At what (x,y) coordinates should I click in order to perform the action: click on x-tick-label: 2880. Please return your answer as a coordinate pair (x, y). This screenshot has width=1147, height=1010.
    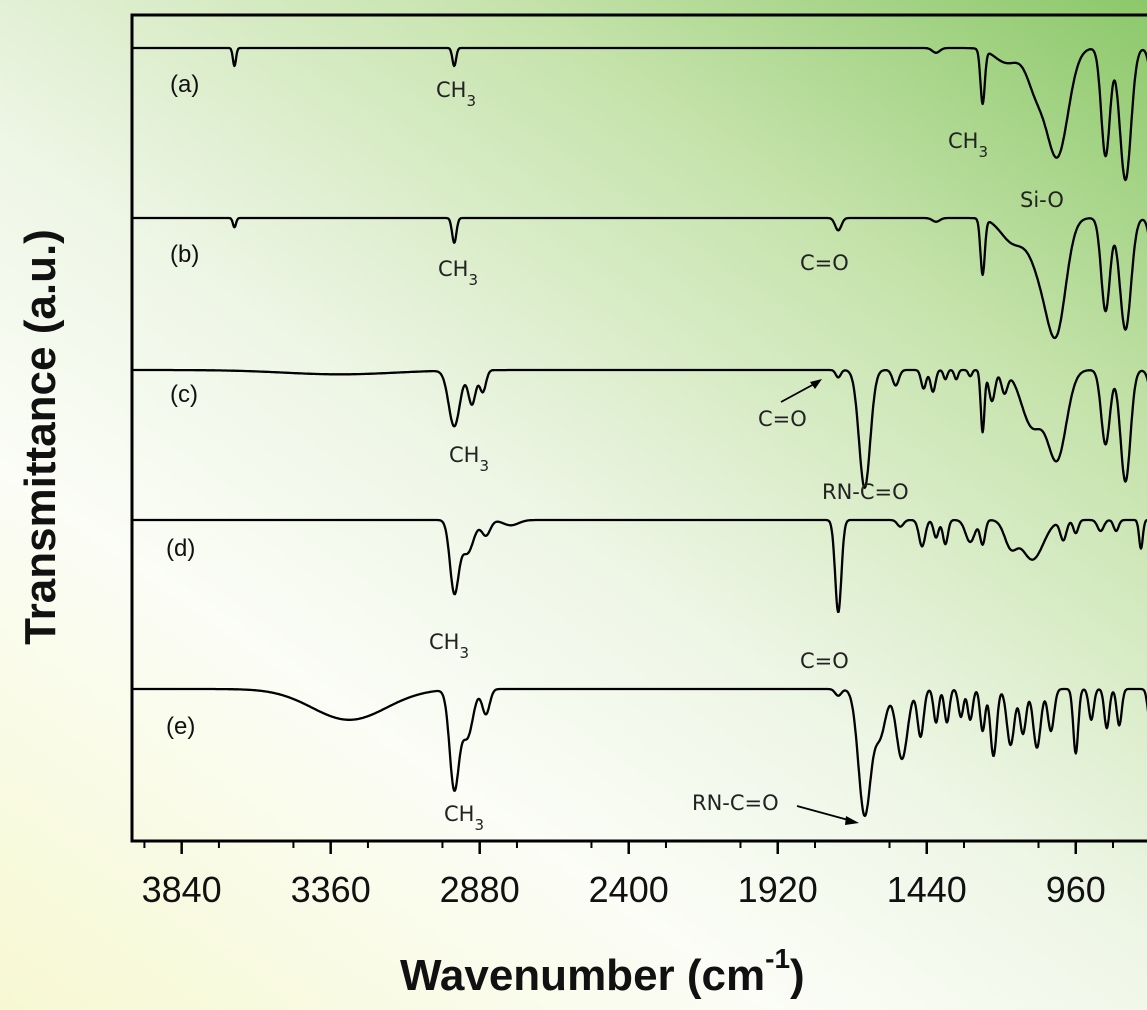
    Looking at the image, I should click on (480, 889).